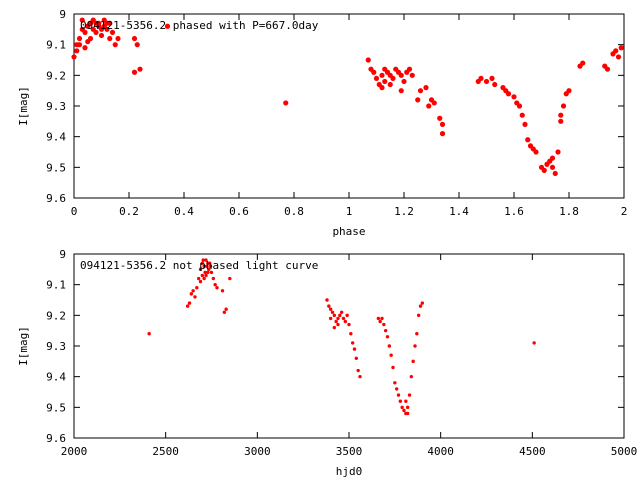 The image size is (640, 480). I want to click on x-tick-label: 1.6, so click(514, 211).